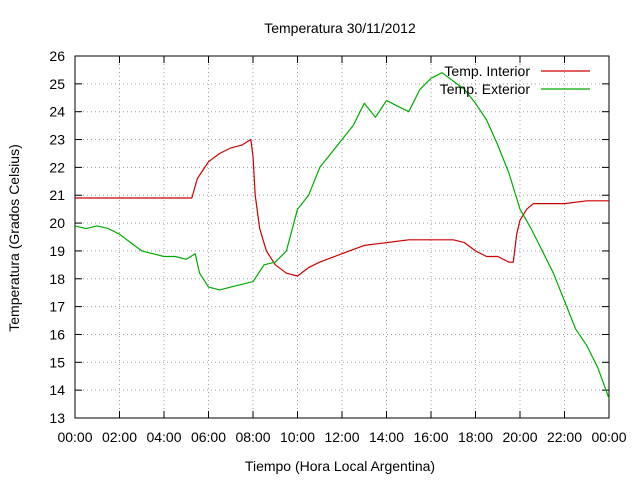  What do you see at coordinates (57, 418) in the screenshot?
I see `y-tick-label: 13` at bounding box center [57, 418].